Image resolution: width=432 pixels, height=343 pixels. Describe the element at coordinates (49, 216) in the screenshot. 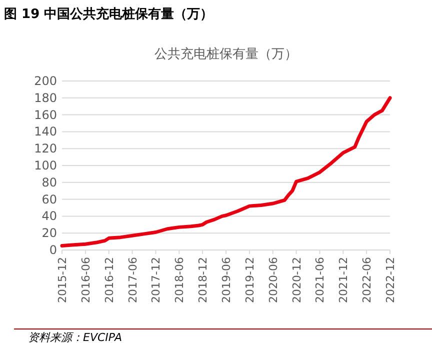

I see `y-tick-label: 40` at that location.